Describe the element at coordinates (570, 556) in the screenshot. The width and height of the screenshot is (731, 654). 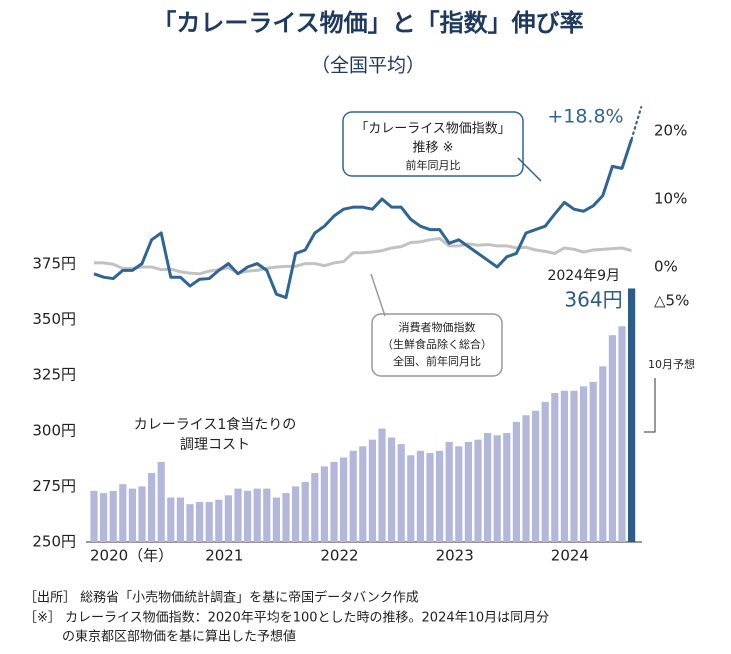
I see `x-tick-label: 2024` at that location.